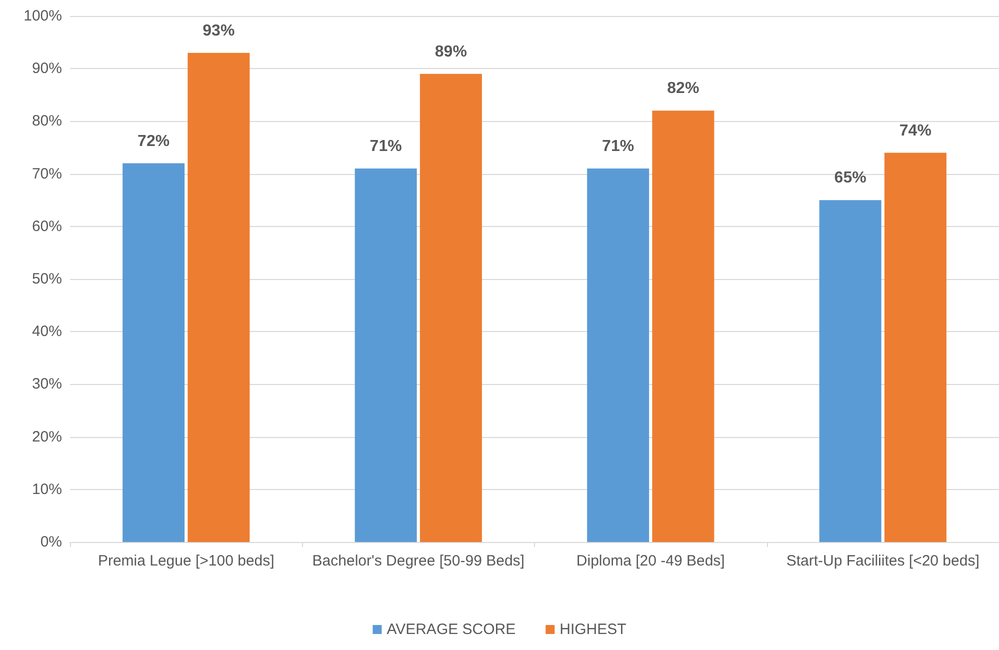 The image size is (999, 650). I want to click on y-tick-label: 70%, so click(47, 173).